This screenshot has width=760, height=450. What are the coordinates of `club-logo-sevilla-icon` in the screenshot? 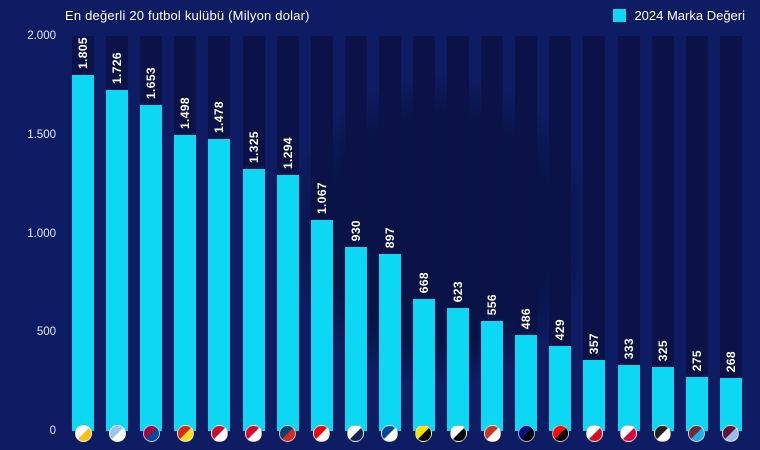 It's located at (594, 433).